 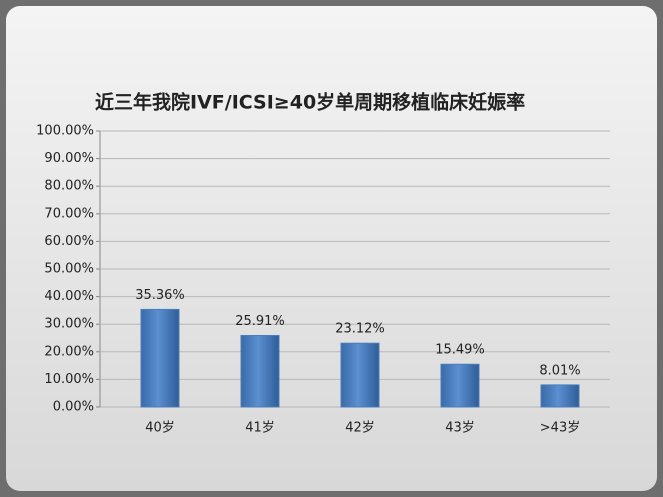 What do you see at coordinates (65, 131) in the screenshot?
I see `y-tick-label: 100.00%` at bounding box center [65, 131].